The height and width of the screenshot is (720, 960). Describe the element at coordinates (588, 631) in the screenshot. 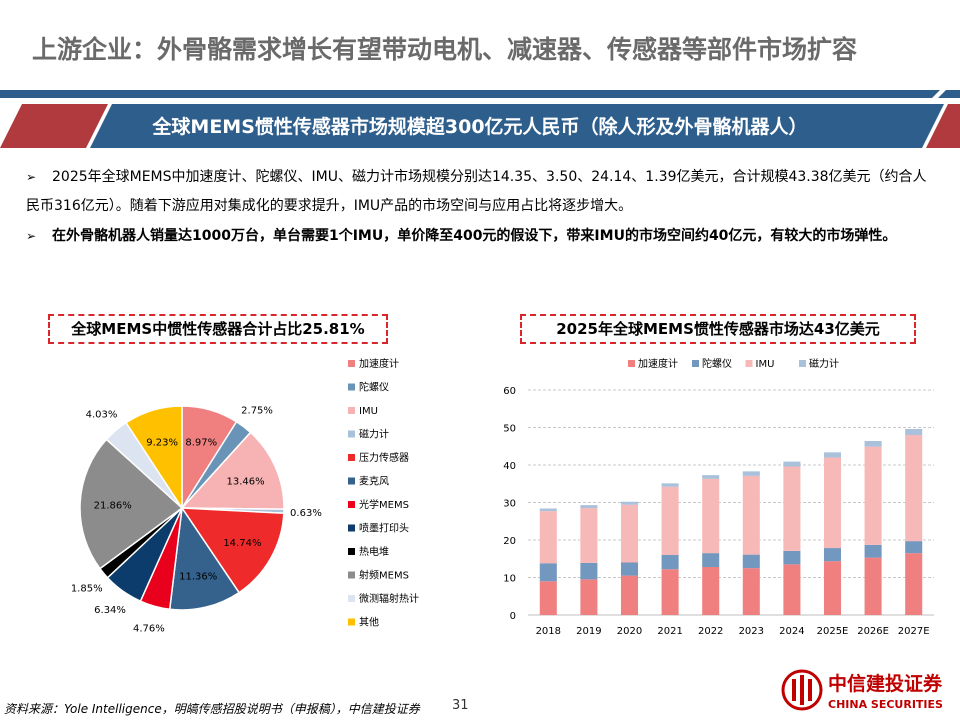

I see `x-tick-label: 2019` at that location.